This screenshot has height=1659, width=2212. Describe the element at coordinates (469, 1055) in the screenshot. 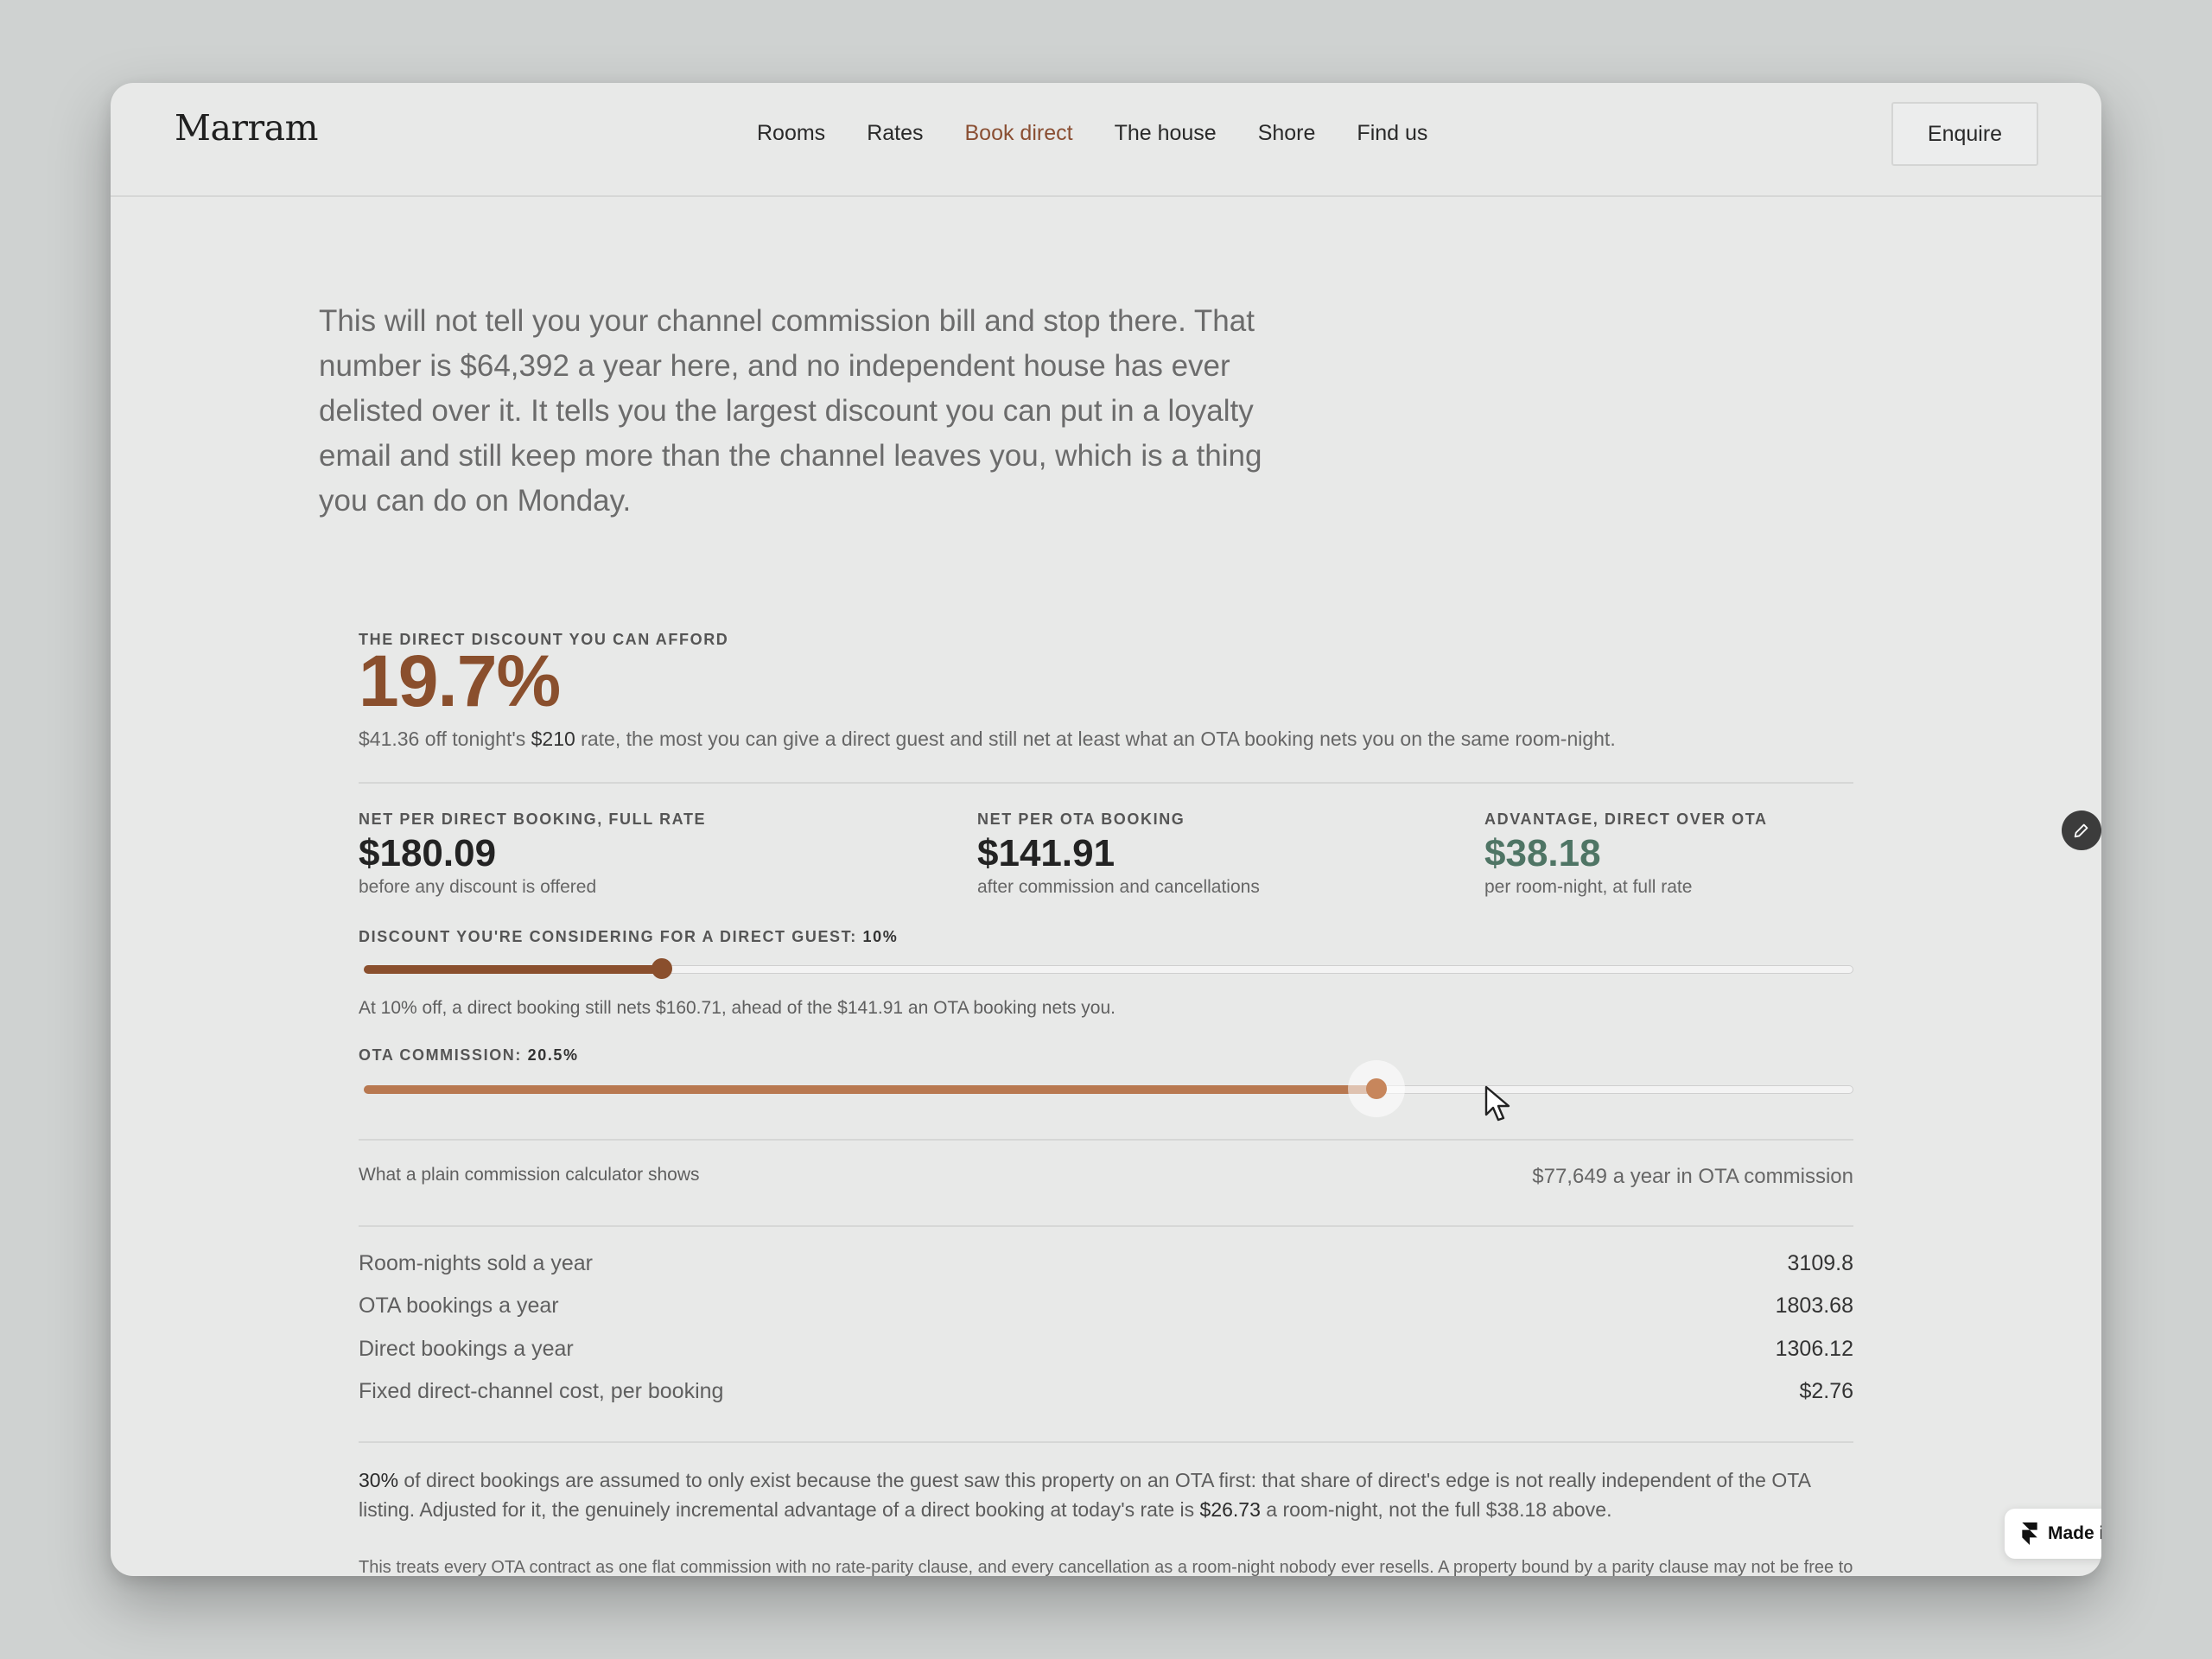

I see `commission-slider-label: OTA COMMISSION: 20.5%` at that location.